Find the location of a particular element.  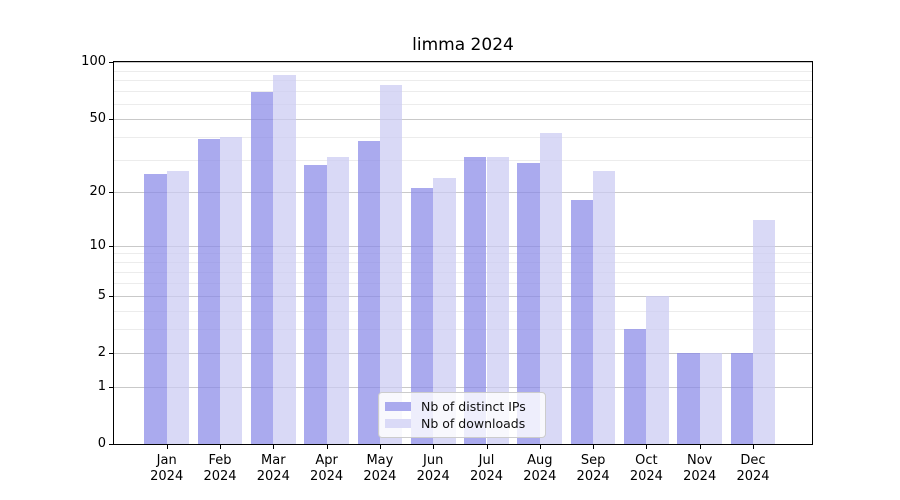

x-tick-mark-may is located at coordinates (380, 446).